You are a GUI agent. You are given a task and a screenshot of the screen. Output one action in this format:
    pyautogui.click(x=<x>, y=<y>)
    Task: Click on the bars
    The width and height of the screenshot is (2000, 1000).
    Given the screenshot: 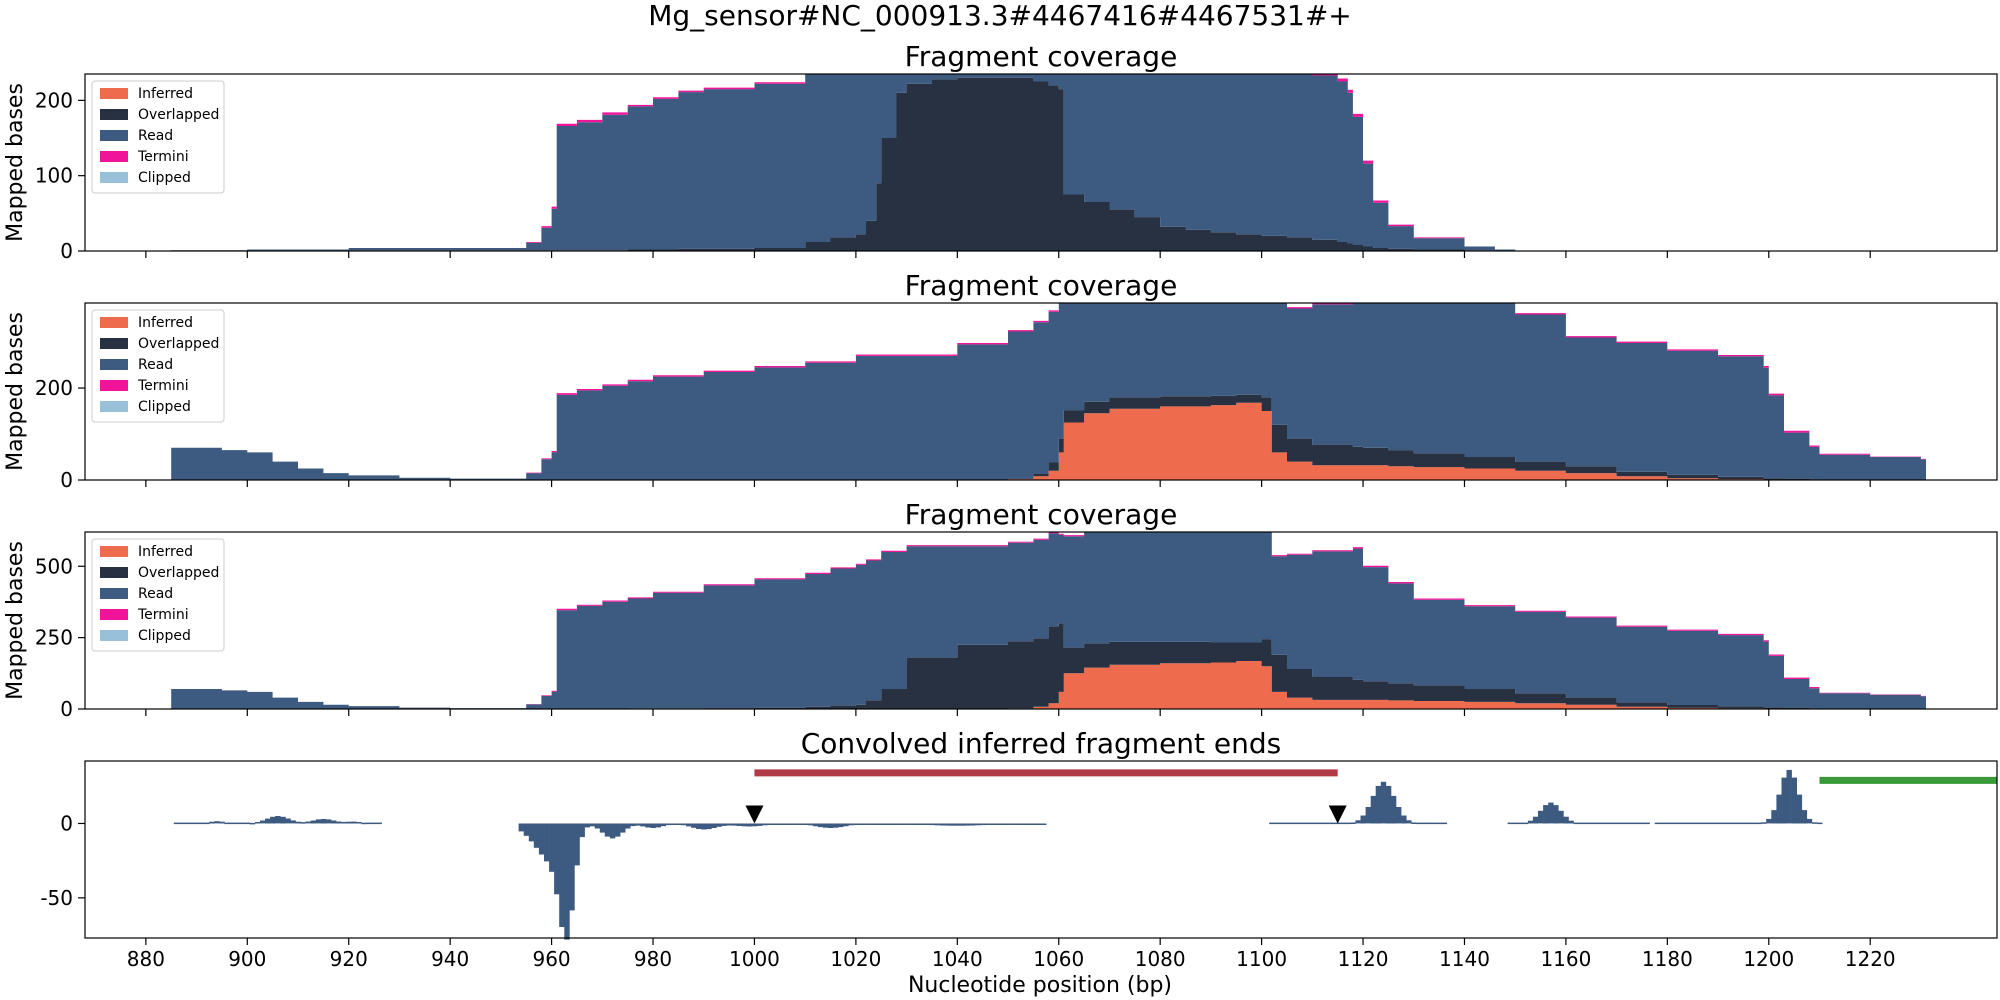 What is the action you would take?
    pyautogui.click(x=998, y=854)
    